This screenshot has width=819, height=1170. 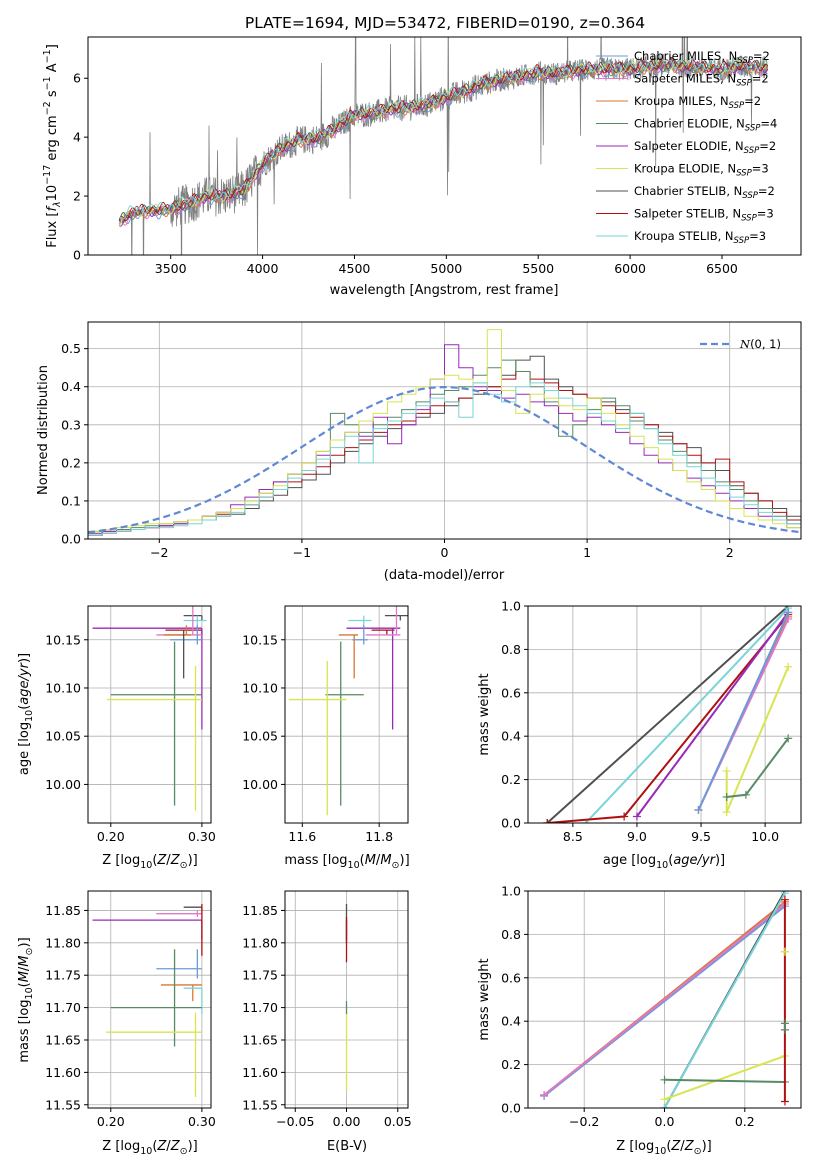 What do you see at coordinates (77, 78) in the screenshot?
I see `y-tick-label: 6` at bounding box center [77, 78].